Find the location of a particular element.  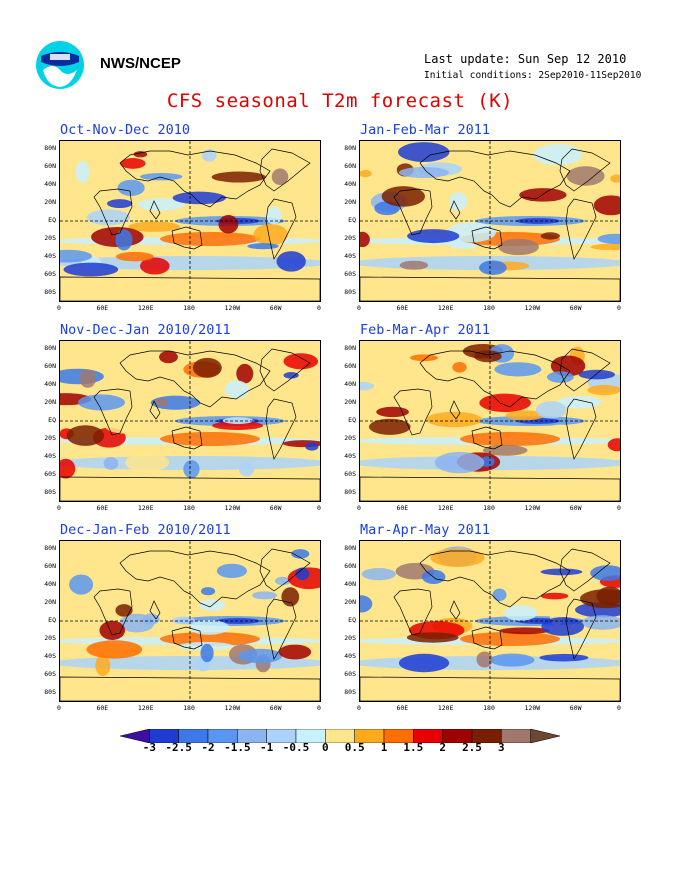

forecast-map-jfm is located at coordinates (490, 221).